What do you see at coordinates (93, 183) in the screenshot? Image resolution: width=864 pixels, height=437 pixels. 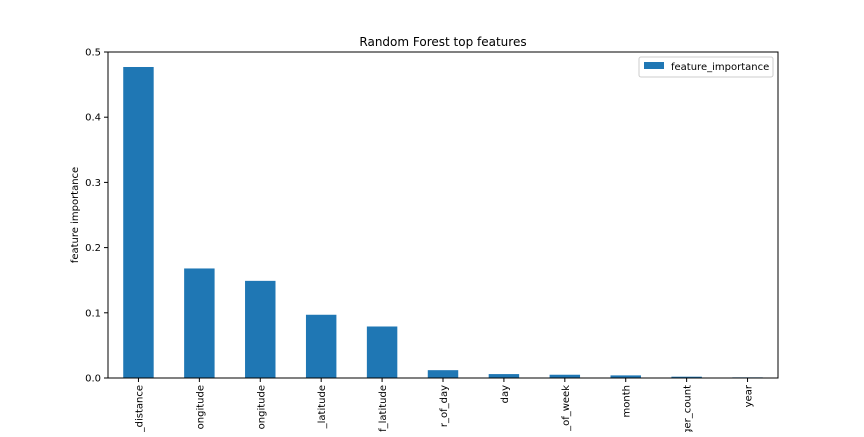 I see `y-tick-label-3: 0.3` at bounding box center [93, 183].